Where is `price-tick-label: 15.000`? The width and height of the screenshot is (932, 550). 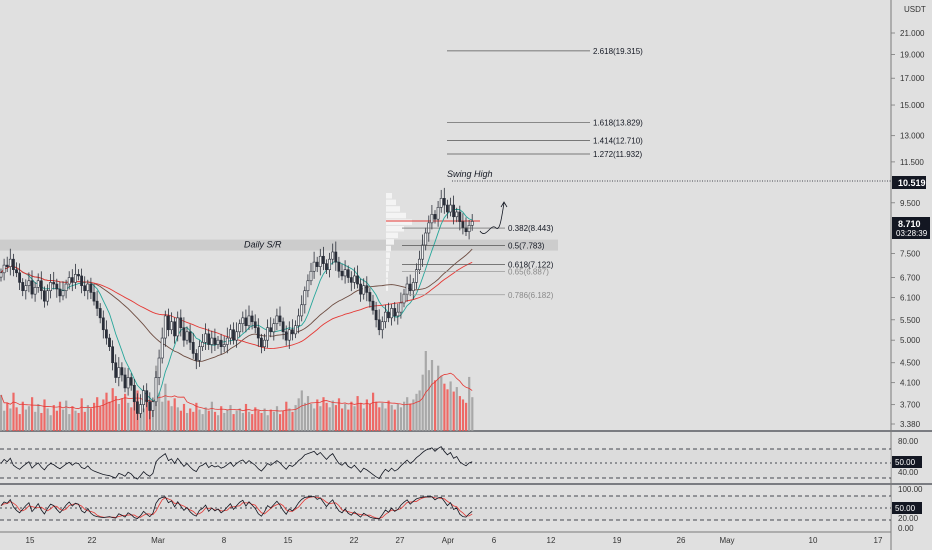
price-tick-label: 15.000 is located at coordinates (912, 105).